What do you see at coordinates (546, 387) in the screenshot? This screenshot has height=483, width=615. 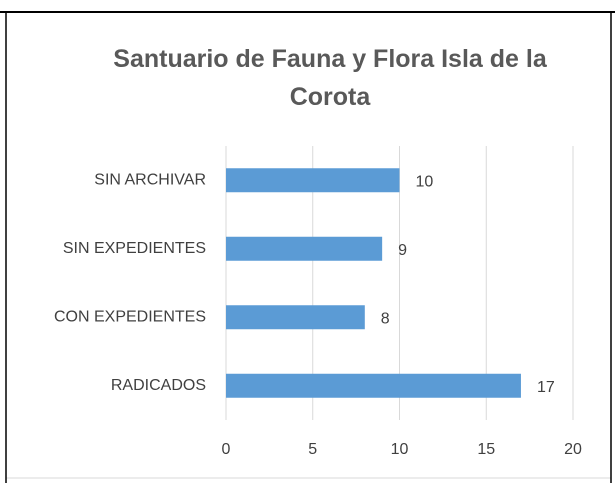 I see `data-label: 17` at bounding box center [546, 387].